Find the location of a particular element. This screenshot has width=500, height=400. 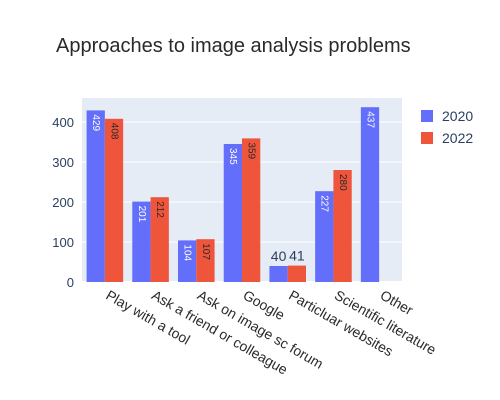

bar-value-label: 107 is located at coordinates (205, 251).